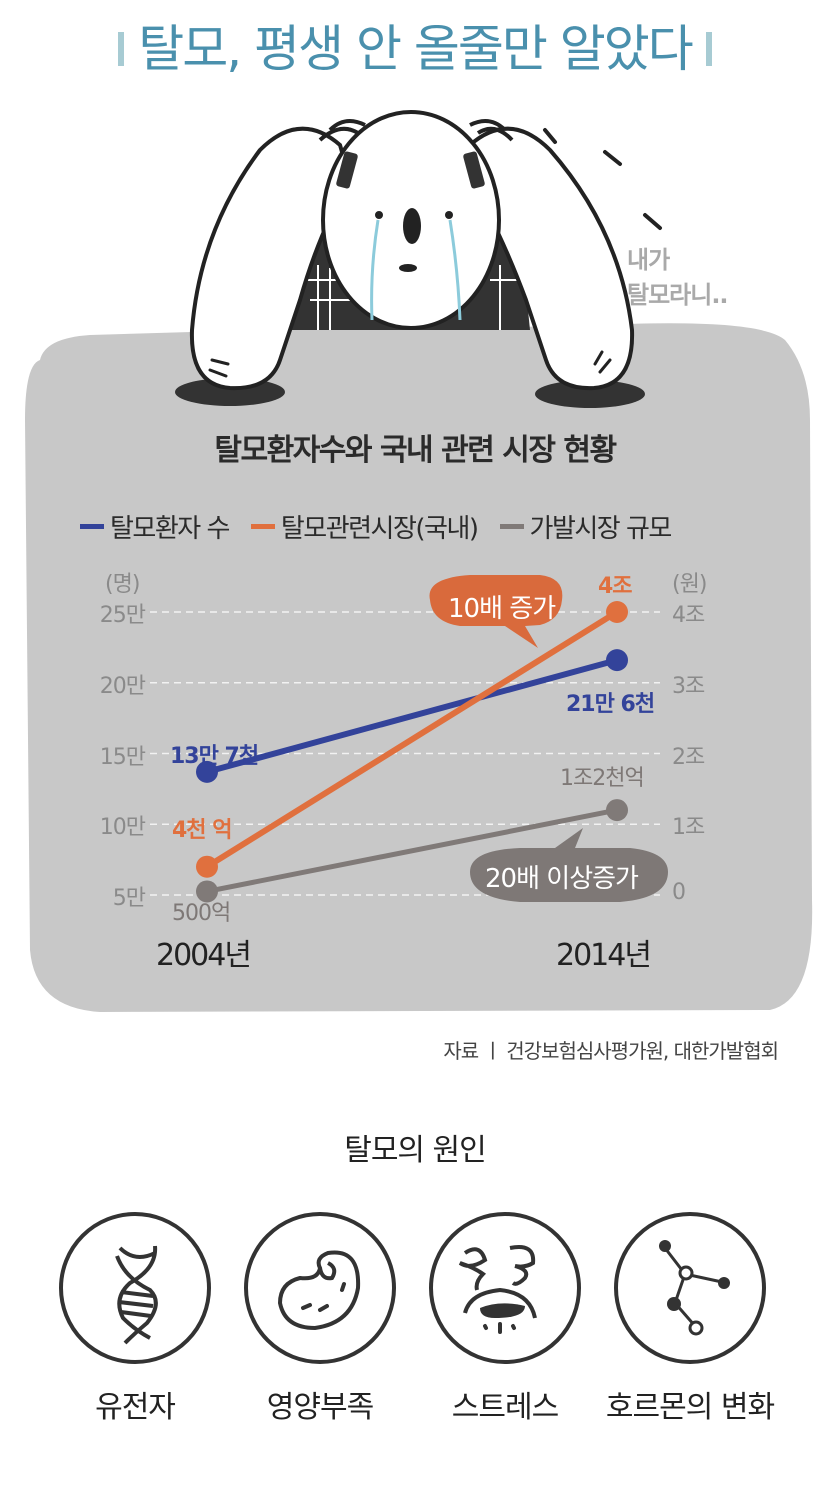  Describe the element at coordinates (122, 686) in the screenshot. I see `left-tick-label: 20만` at that location.